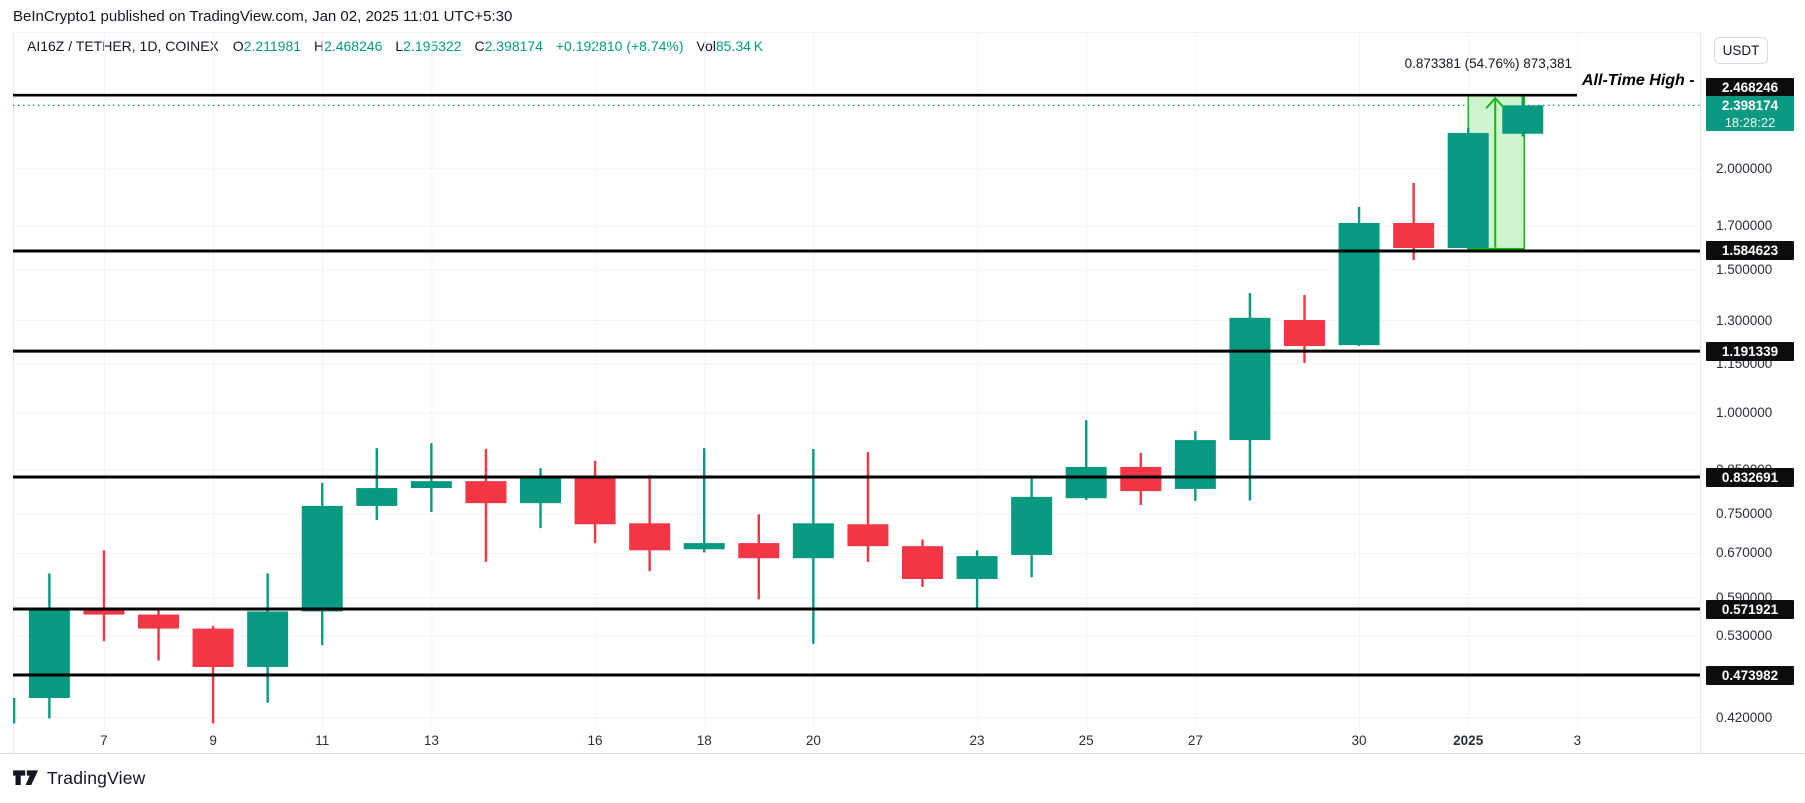 This screenshot has height=803, width=1805. What do you see at coordinates (739, 46) in the screenshot?
I see `volume-value: 85.34 K` at bounding box center [739, 46].